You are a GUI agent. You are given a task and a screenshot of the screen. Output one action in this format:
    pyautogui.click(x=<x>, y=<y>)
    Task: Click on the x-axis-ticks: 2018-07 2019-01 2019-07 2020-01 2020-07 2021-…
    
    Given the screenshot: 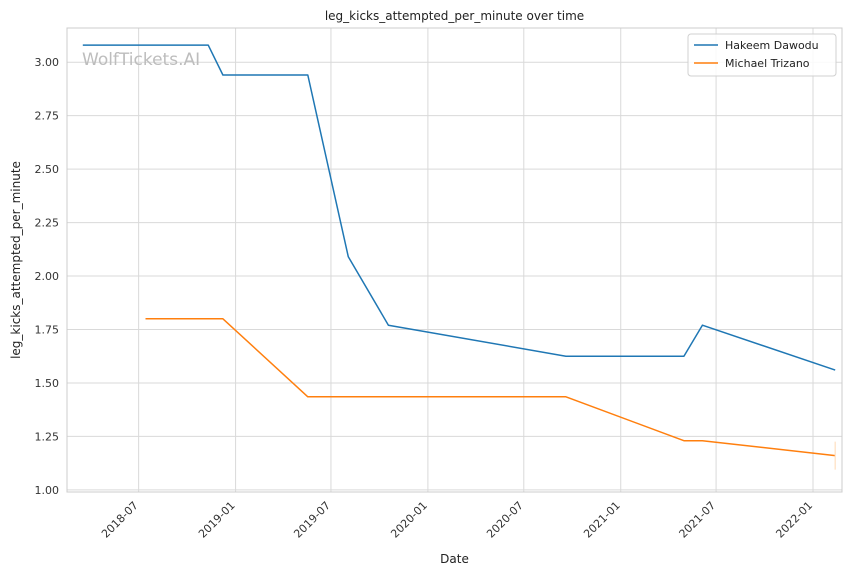 What is the action you would take?
    pyautogui.click(x=457, y=520)
    